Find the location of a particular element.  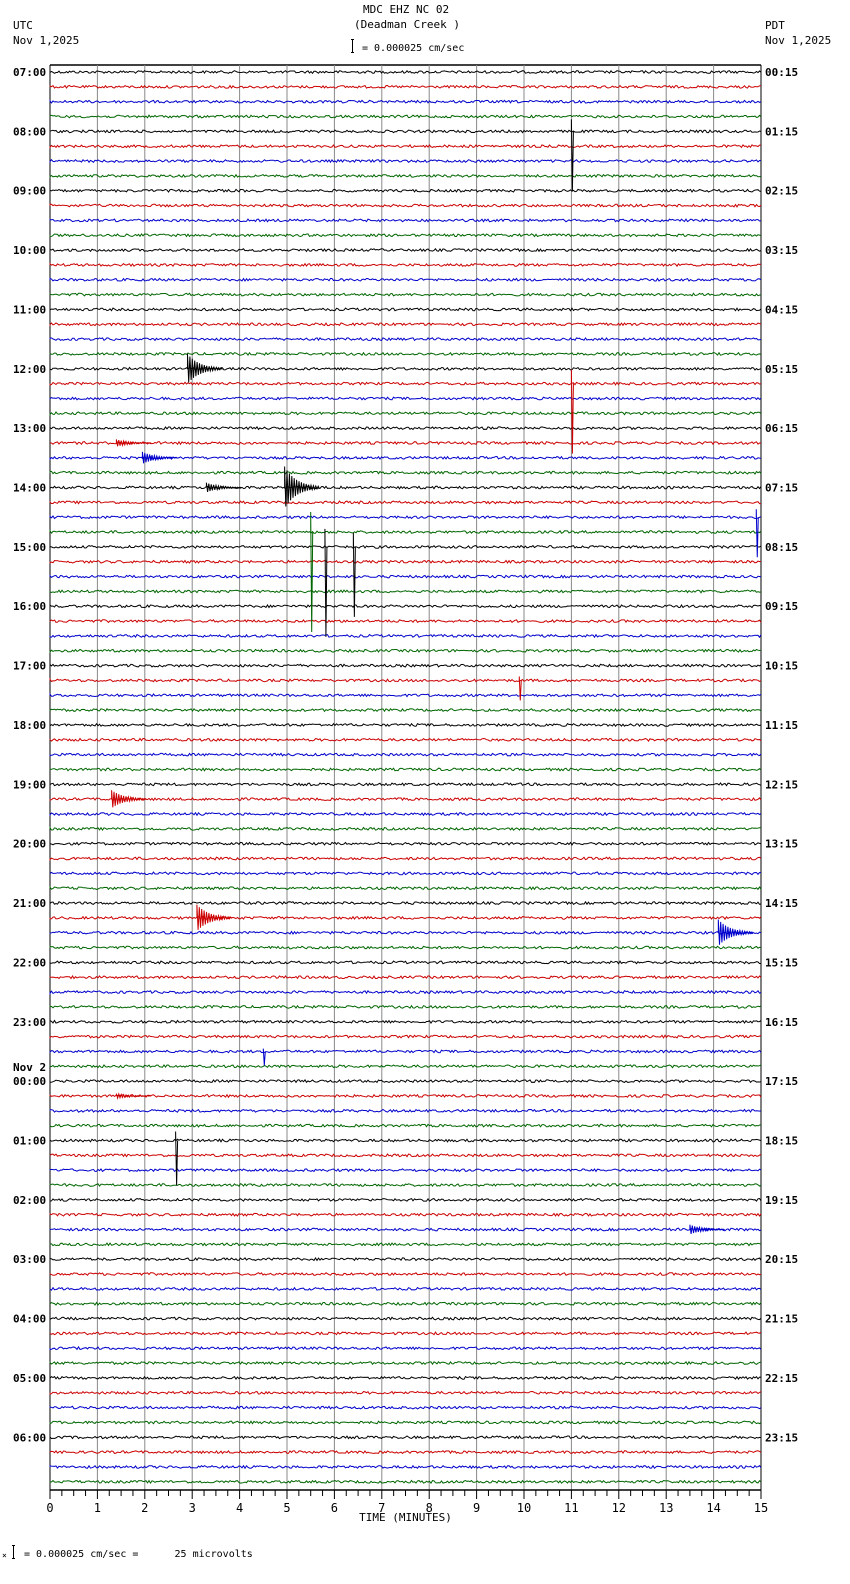

svg-text: 01:00 is located at coordinates (29, 1140).